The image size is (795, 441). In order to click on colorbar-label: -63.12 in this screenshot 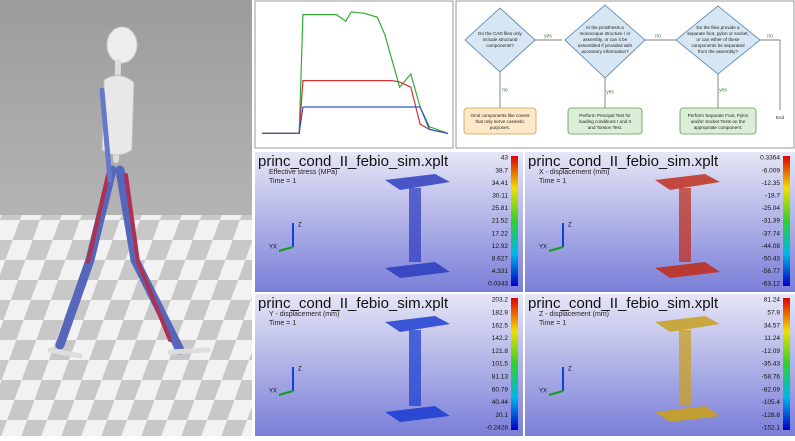, I will do `click(771, 284)`.